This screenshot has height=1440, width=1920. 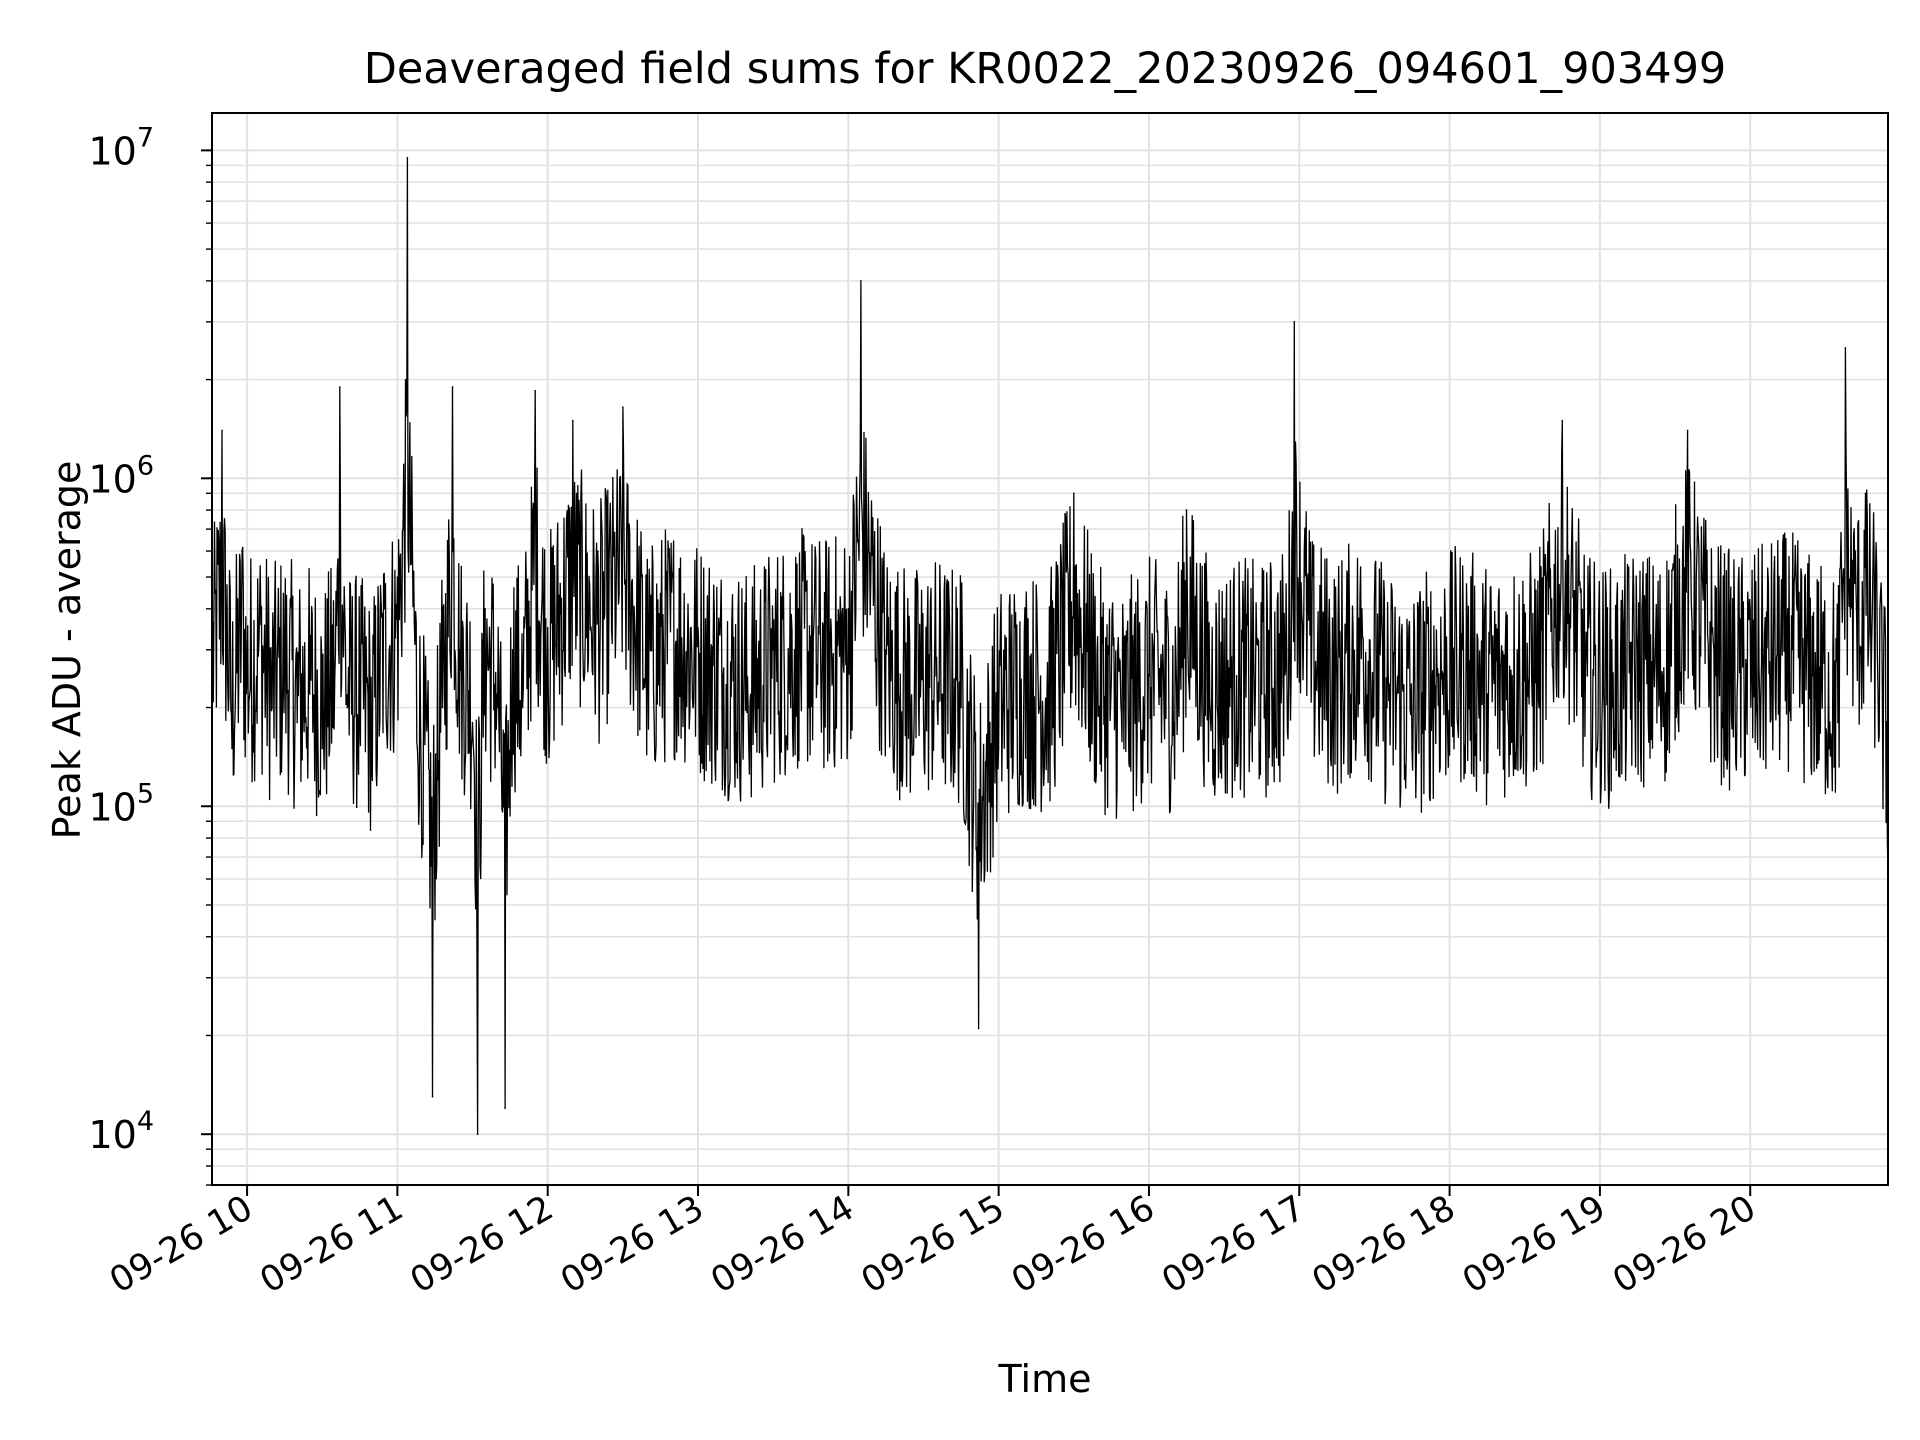 I want to click on y-tick-exponent: 6, so click(x=145, y=465).